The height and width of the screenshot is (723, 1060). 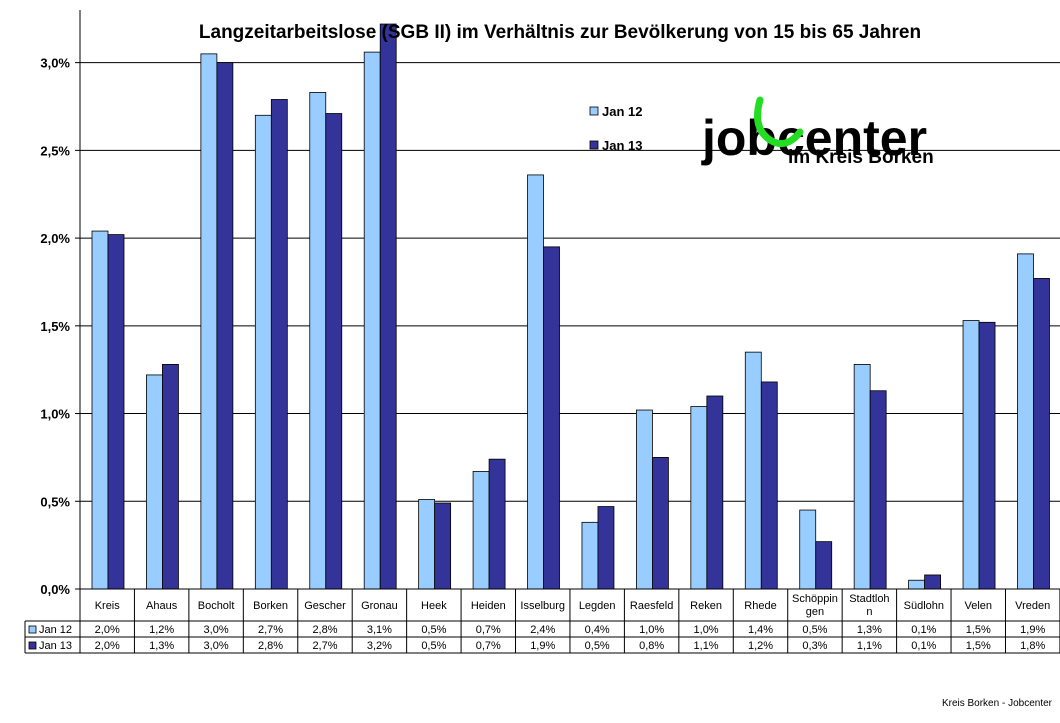 I want to click on category-label: Heek, so click(x=434, y=606).